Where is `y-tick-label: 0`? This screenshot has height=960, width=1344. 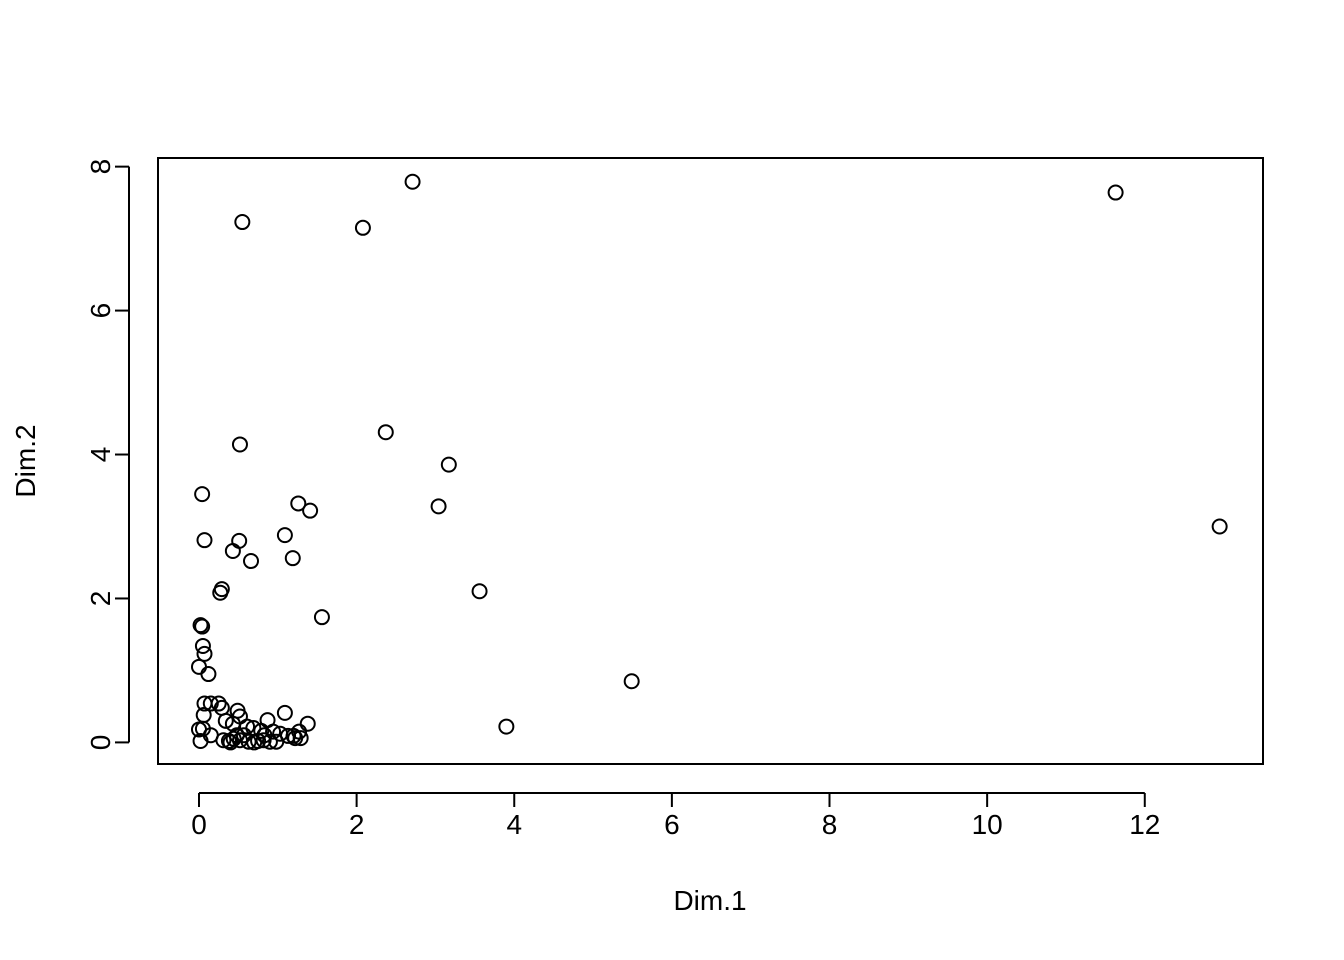 y-tick-label: 0 is located at coordinates (100, 743).